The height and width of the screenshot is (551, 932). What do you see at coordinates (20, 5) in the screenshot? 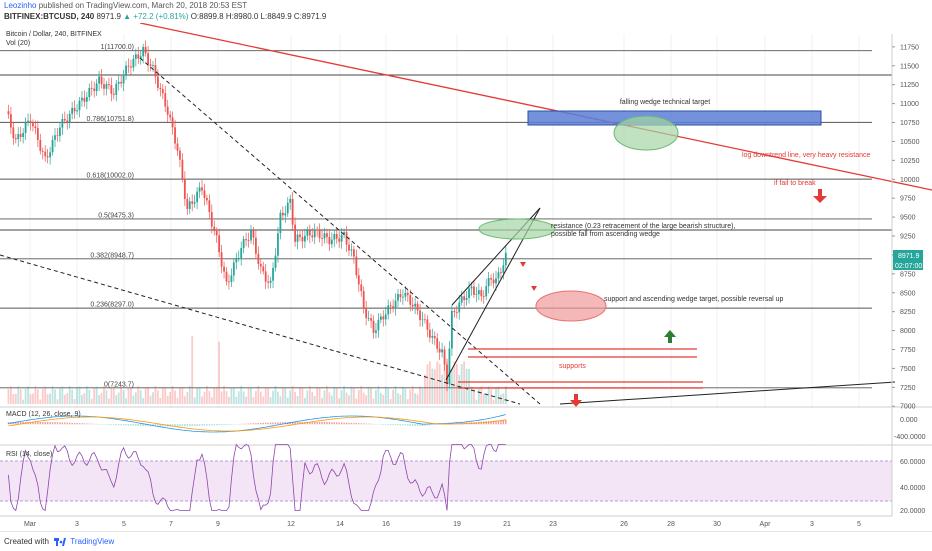
I see `author-name: Leozinho` at bounding box center [20, 5].